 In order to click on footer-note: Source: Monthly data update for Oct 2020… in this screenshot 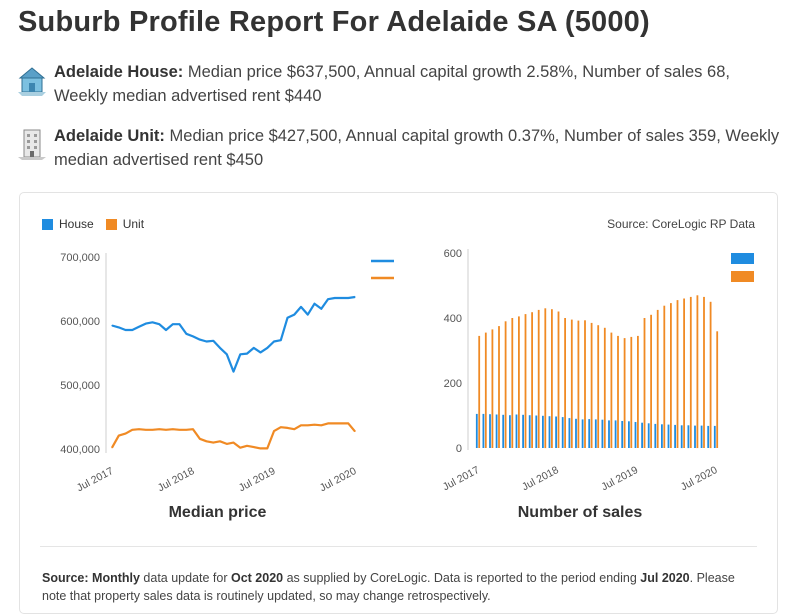, I will do `click(399, 587)`.